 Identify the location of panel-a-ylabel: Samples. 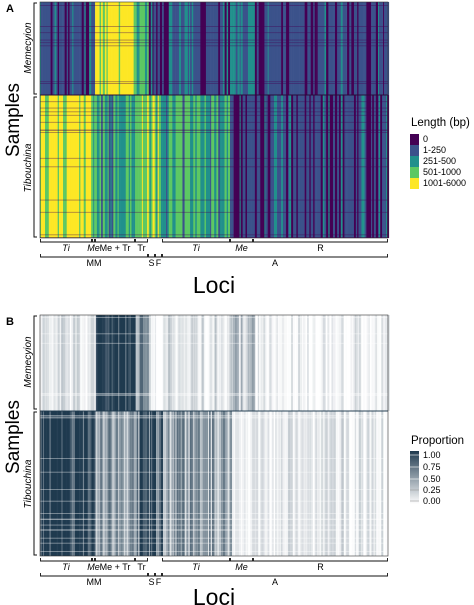
(13, 120).